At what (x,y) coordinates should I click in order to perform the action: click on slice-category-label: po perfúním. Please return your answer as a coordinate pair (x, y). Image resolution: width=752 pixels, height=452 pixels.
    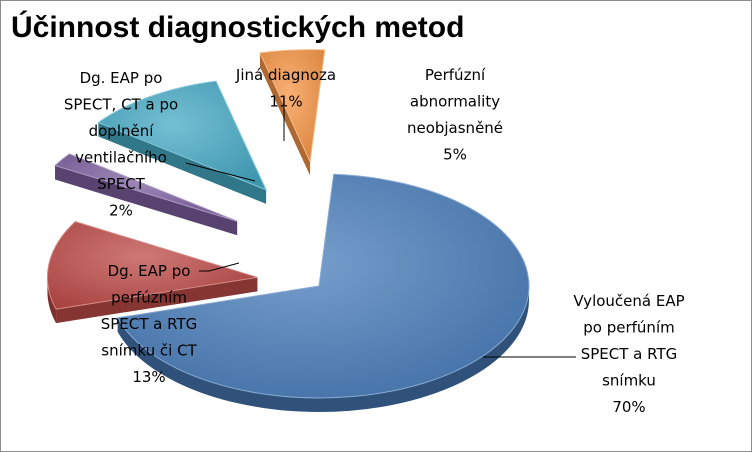
    Looking at the image, I should click on (628, 328).